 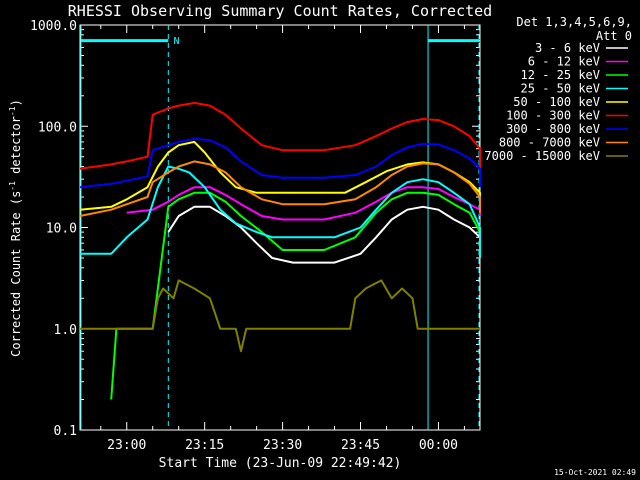 I want to click on night-label: N, so click(x=177, y=41).